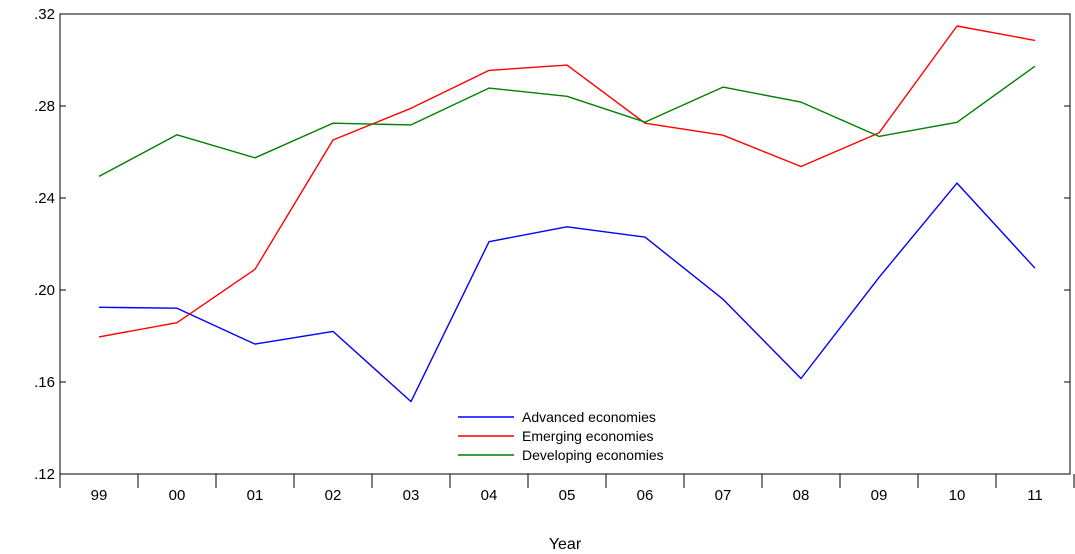 This screenshot has height=554, width=1075. I want to click on x-tick-label: 04, so click(489, 495).